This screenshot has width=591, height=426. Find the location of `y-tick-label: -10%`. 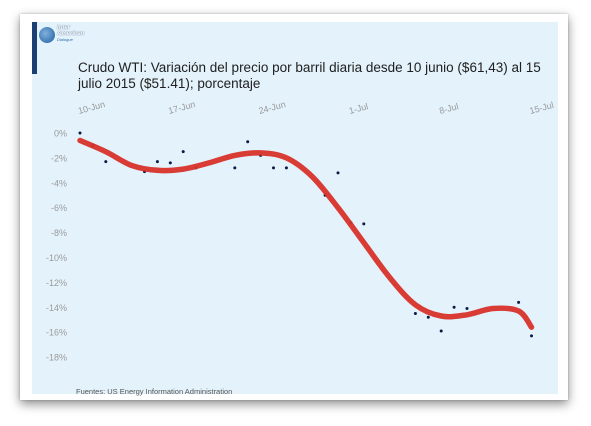

y-tick-label: -10% is located at coordinates (56, 258).